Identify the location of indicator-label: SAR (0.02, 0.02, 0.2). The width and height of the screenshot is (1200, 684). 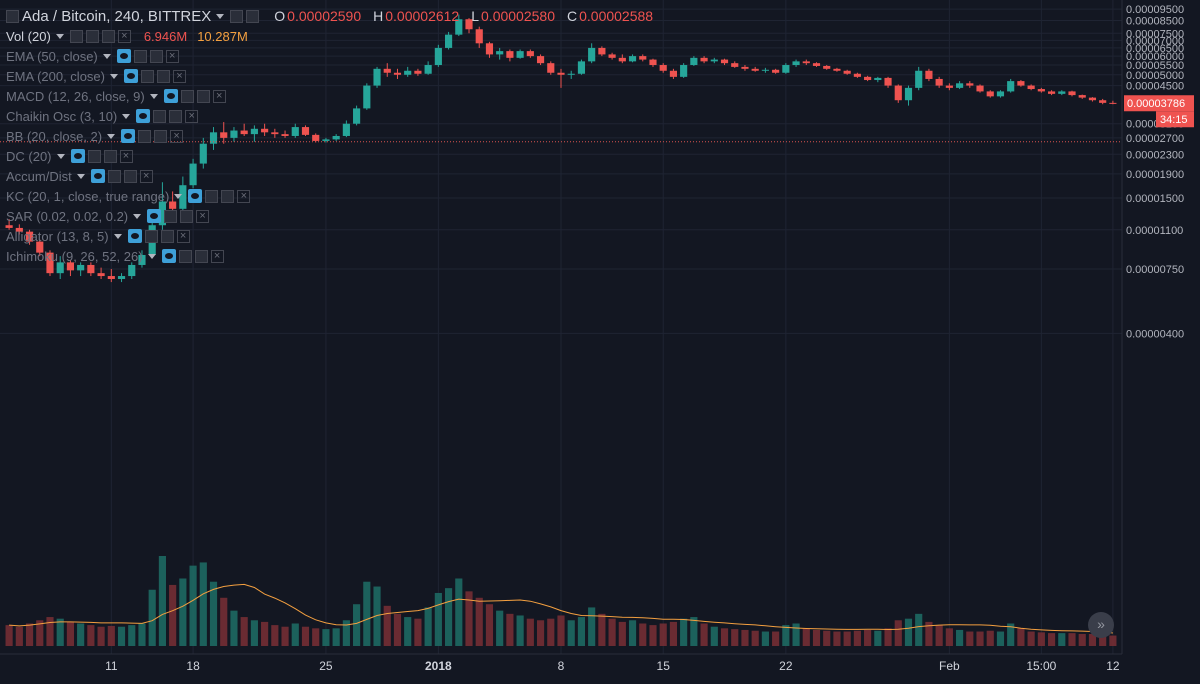
(67, 216).